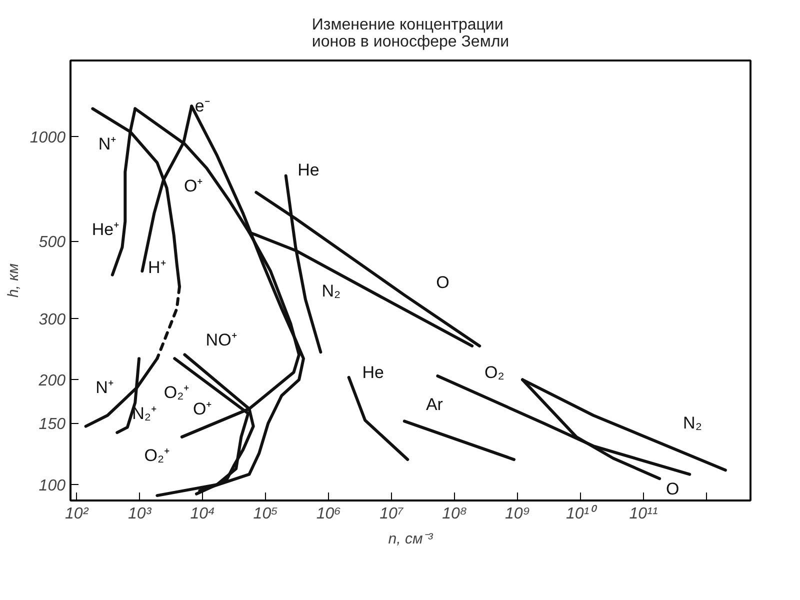 The width and height of the screenshot is (800, 600). Describe the element at coordinates (140, 514) in the screenshot. I see `x-tick-label: 10³` at that location.